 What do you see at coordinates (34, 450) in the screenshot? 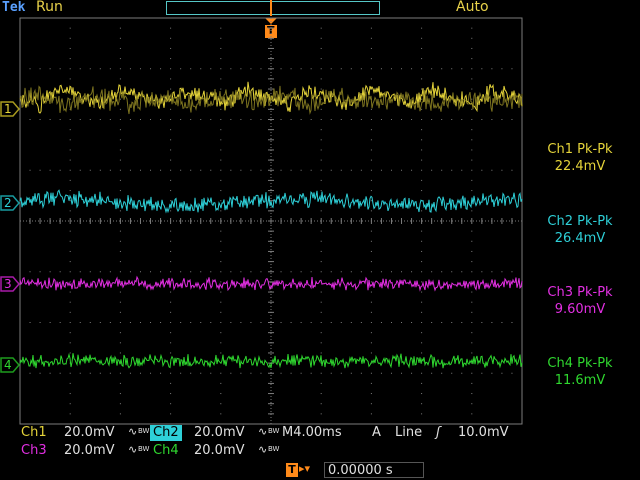
I see `ch3-label: Ch3` at bounding box center [34, 450].